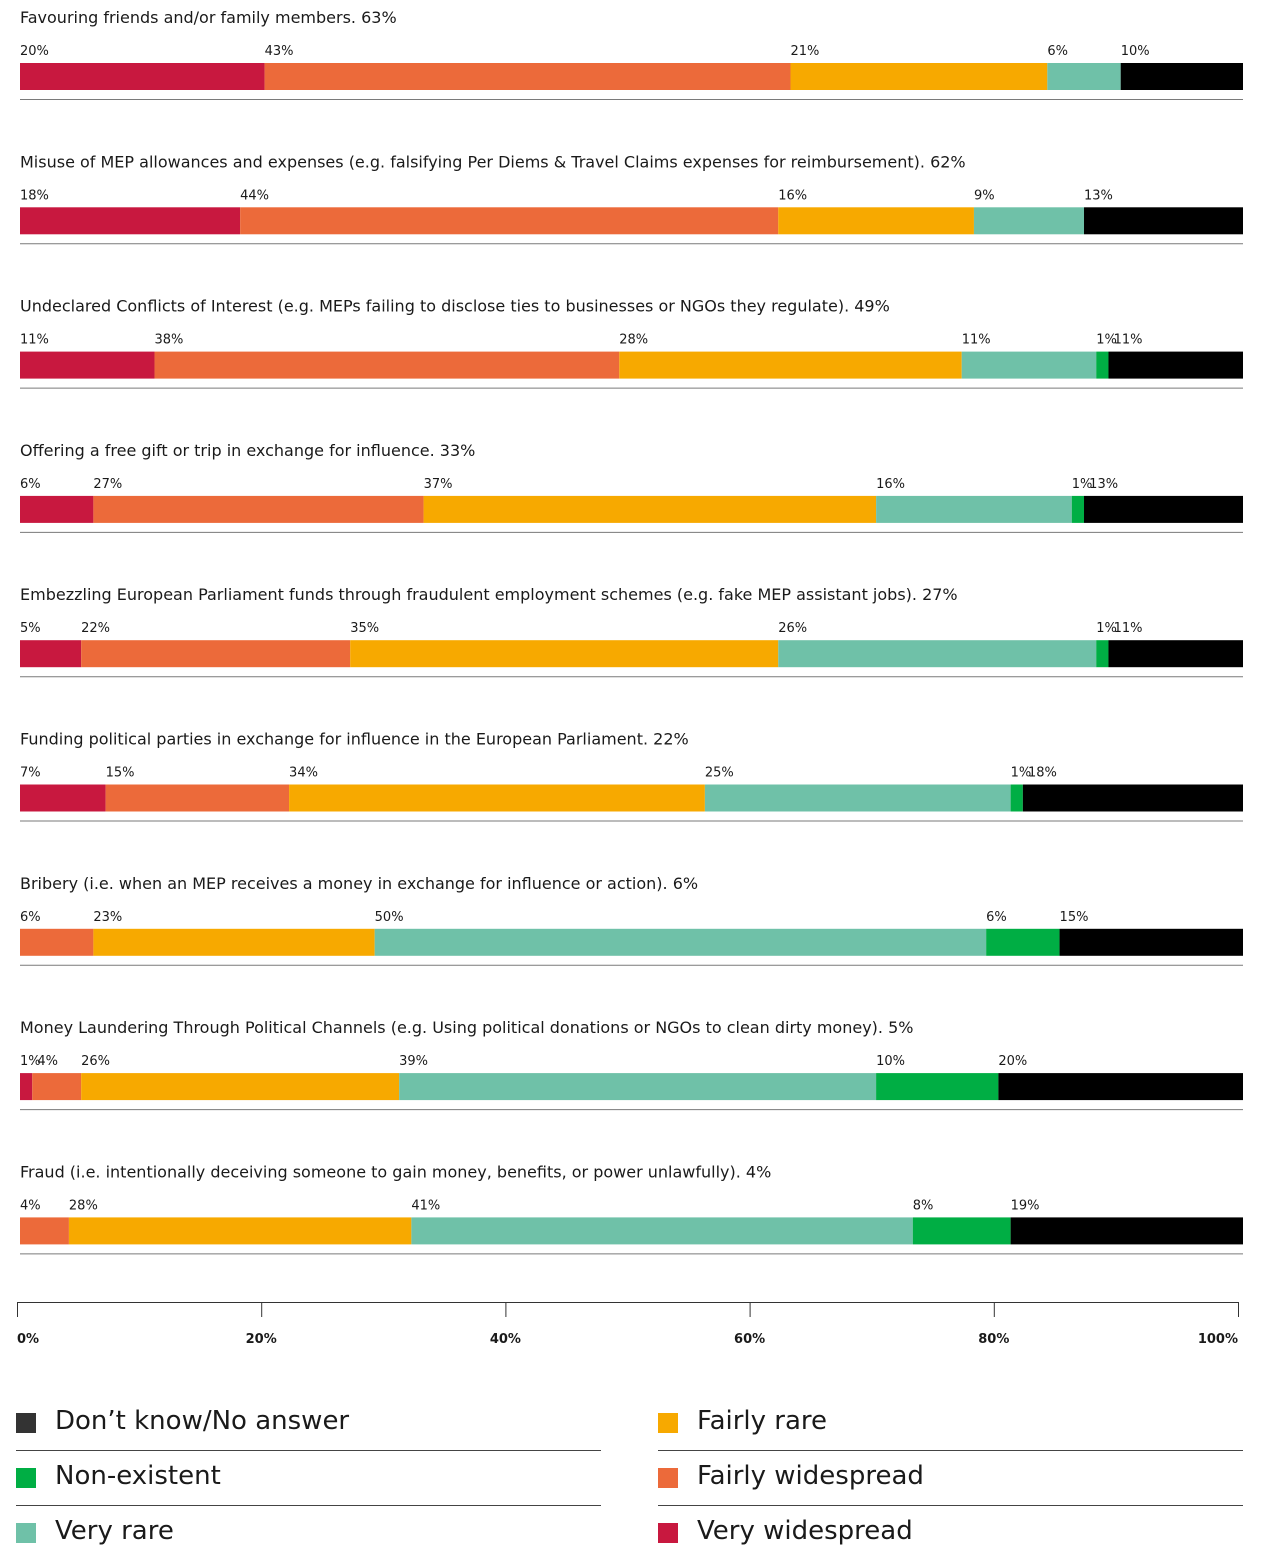  Describe the element at coordinates (389, 917) in the screenshot. I see `segment-value-label: 50%` at that location.